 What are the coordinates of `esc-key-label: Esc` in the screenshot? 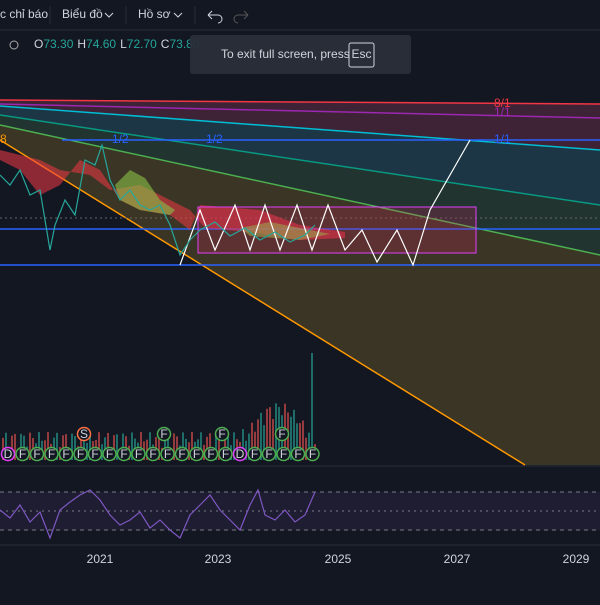 It's located at (361, 54).